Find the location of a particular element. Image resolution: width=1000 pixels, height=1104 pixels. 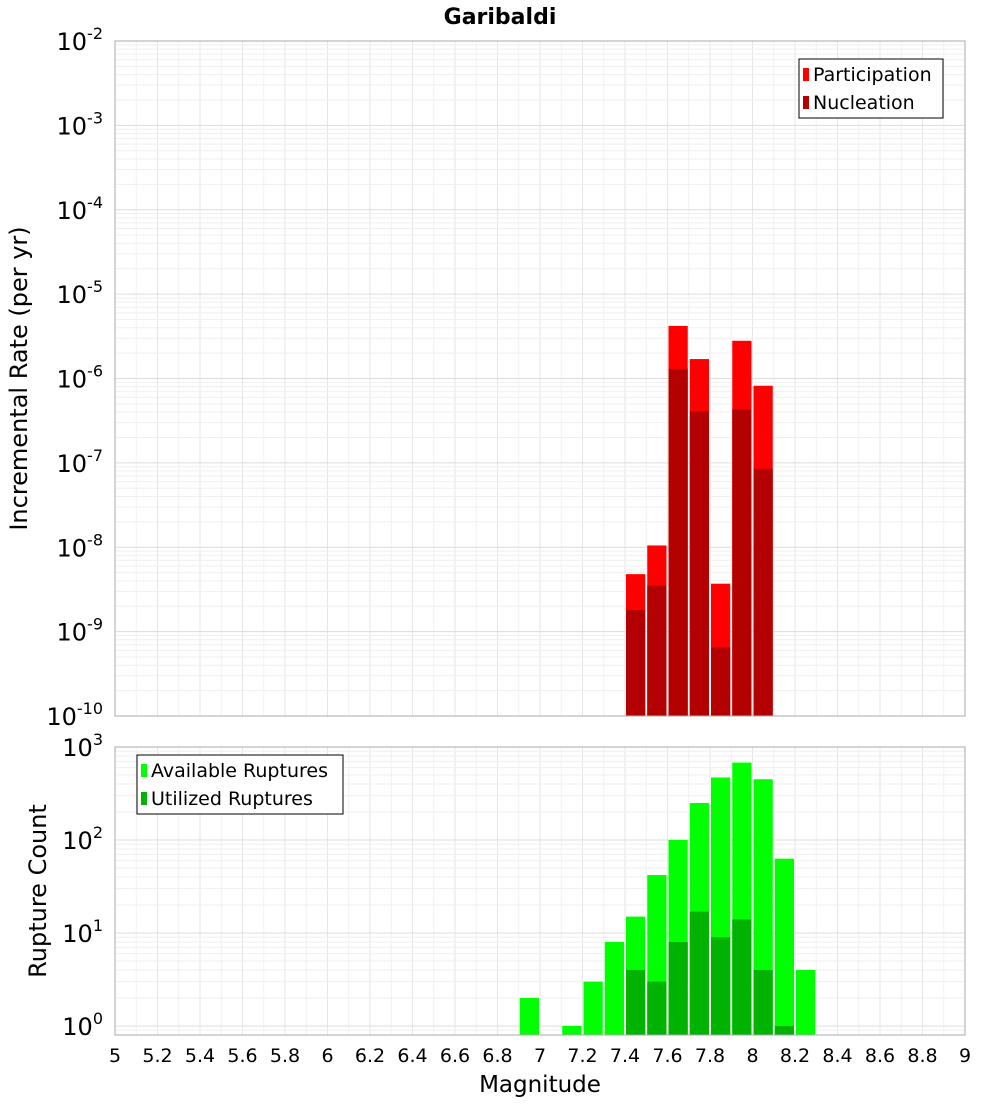

x-tick-label: 5.6 is located at coordinates (242, 1056).